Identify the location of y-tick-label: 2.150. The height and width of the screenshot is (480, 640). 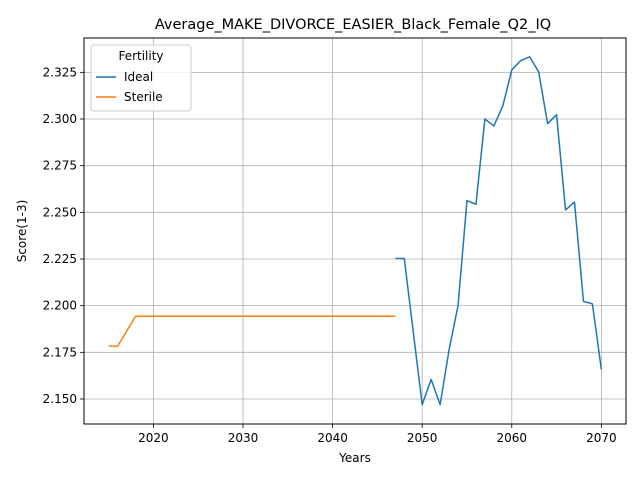
(60, 399).